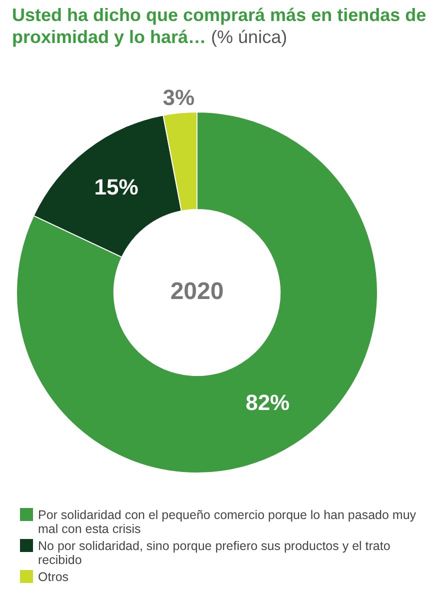  What do you see at coordinates (116, 187) in the screenshot?
I see `data-label: 15%` at bounding box center [116, 187].